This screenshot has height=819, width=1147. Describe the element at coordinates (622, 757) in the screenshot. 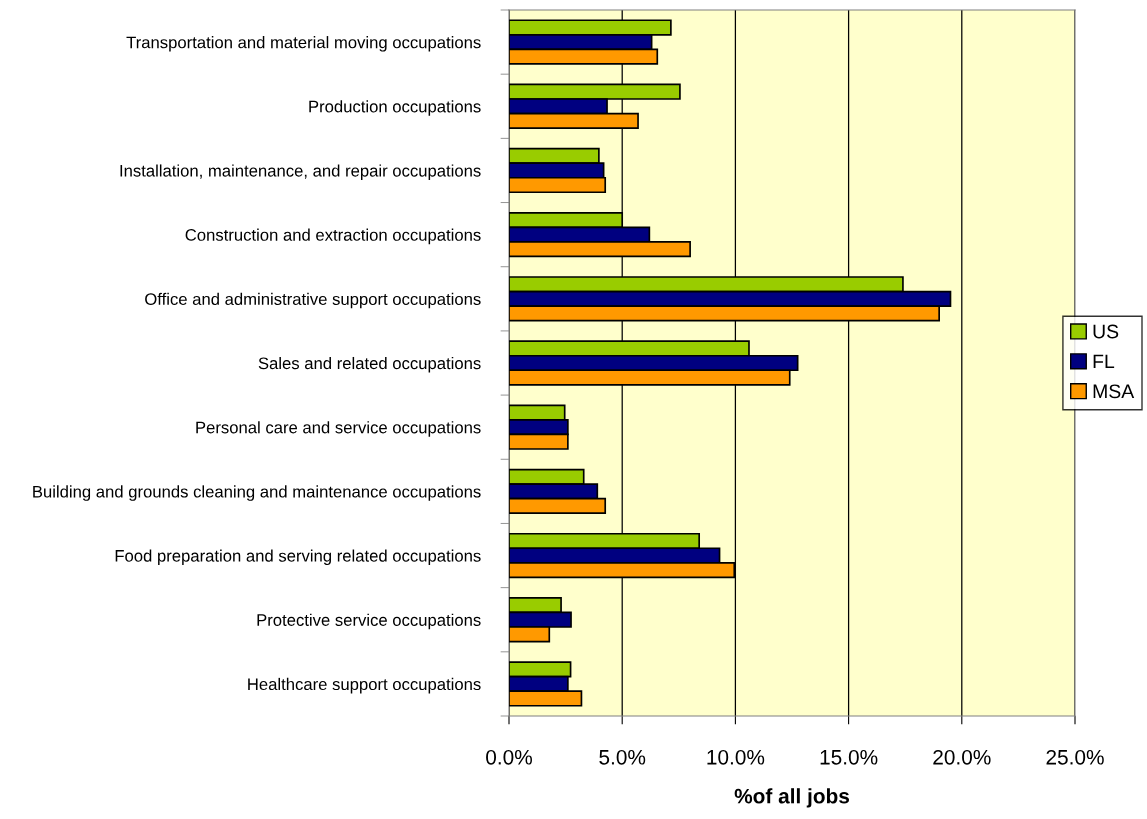

I see `x-tick-label: 5.0%` at that location.